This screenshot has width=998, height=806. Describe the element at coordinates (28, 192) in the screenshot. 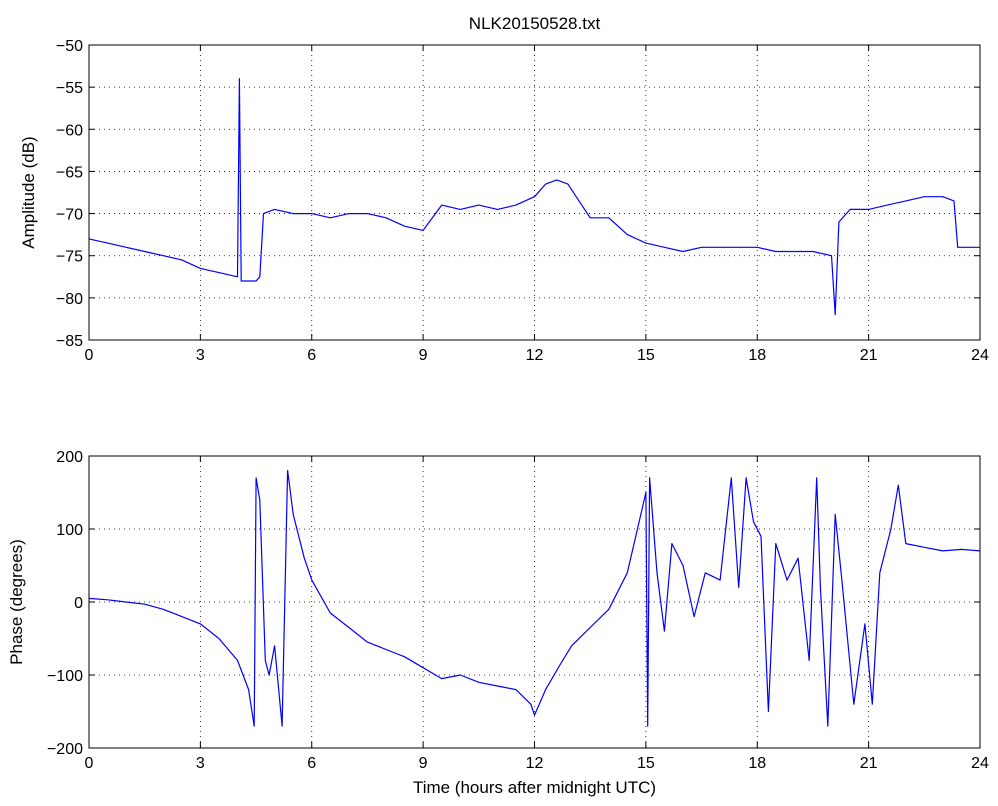

I see `y-axis-title: Amplitude (dB)` at that location.